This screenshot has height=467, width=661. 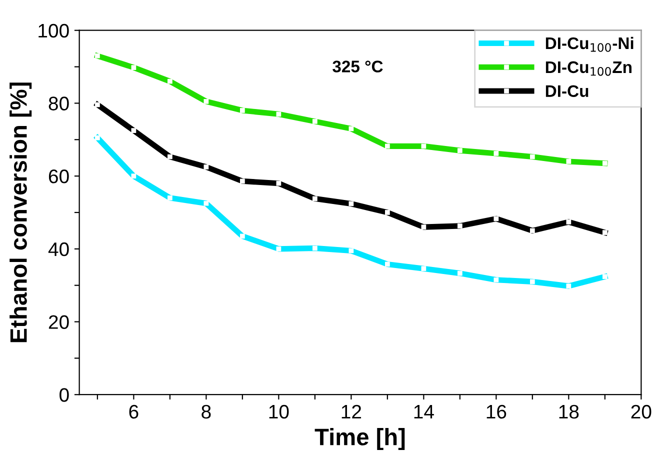 What do you see at coordinates (58, 322) in the screenshot?
I see `y-tick-label: 20` at bounding box center [58, 322].